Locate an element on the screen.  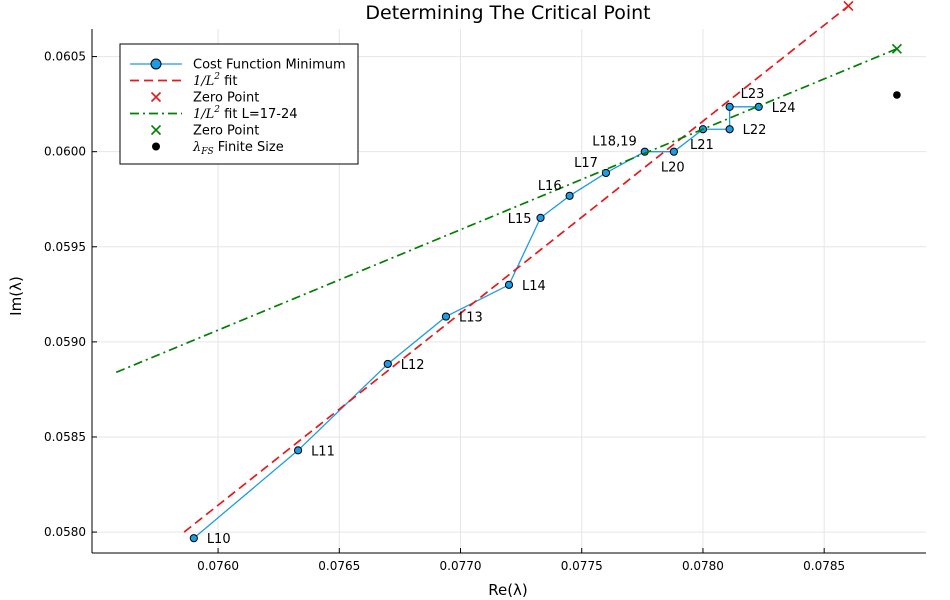
x-tick-label: 0.0760 is located at coordinates (218, 566).